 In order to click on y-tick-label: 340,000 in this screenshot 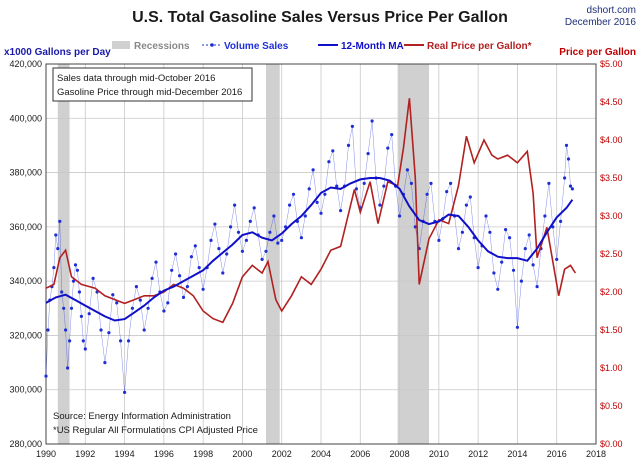, I will do `click(25, 281)`.